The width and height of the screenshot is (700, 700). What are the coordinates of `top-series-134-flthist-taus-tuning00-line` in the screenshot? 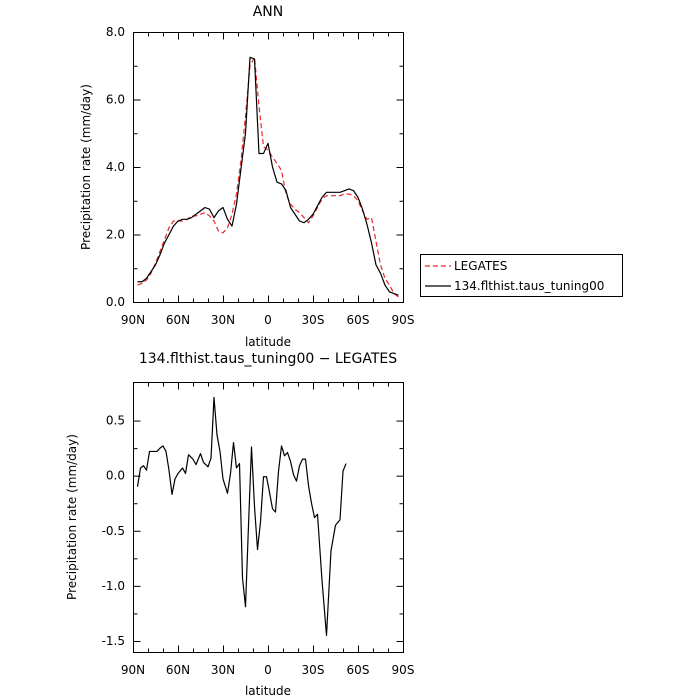 It's located at (268, 176).